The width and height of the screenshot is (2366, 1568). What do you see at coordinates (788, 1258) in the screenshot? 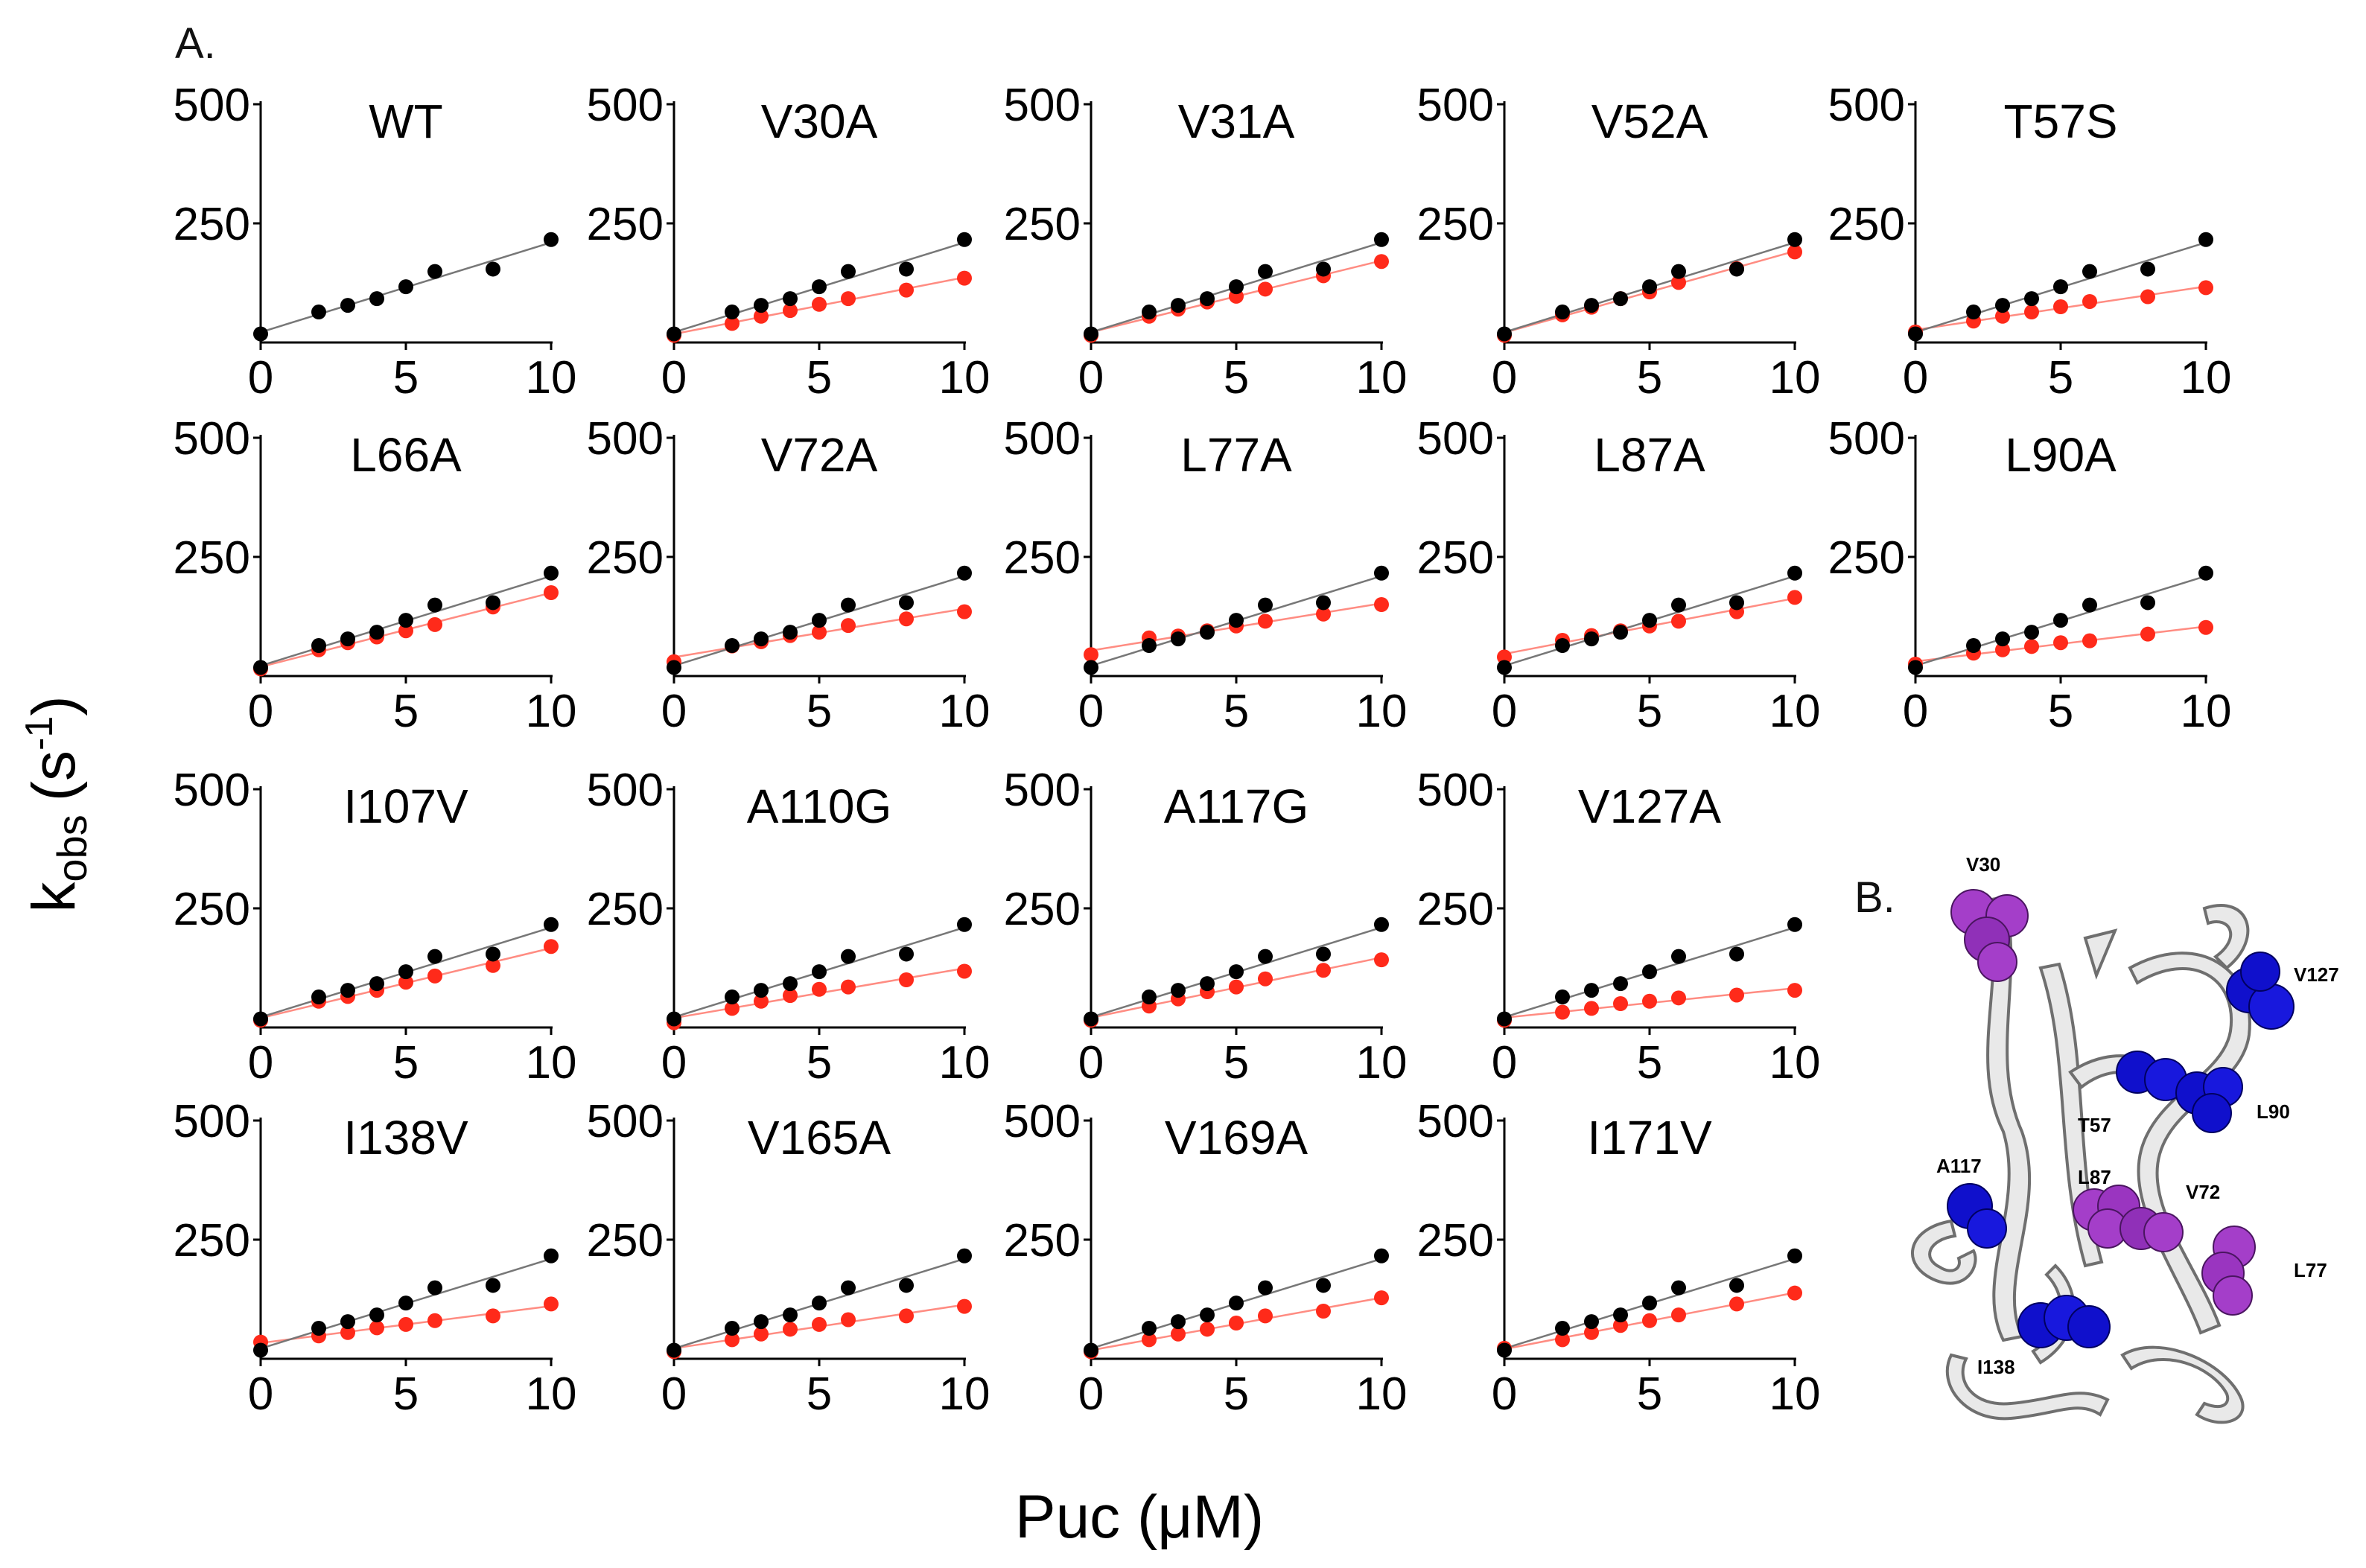
I see `panel-v165a: V165A 250 500 0 5 10` at bounding box center [788, 1258].